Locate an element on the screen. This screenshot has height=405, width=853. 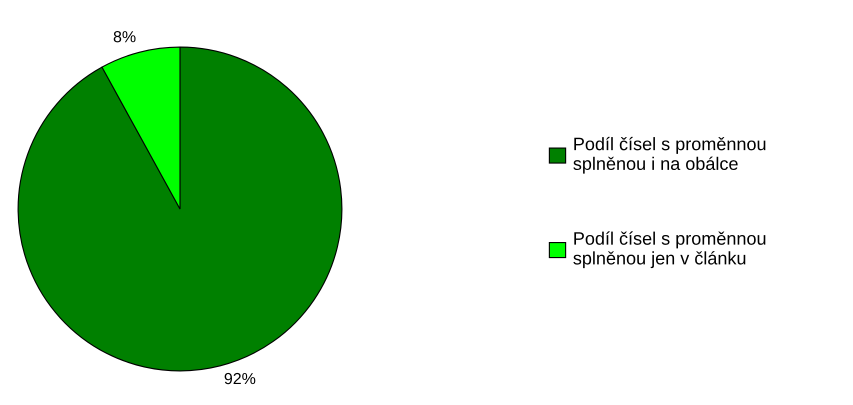
data-label: 92% is located at coordinates (240, 378).